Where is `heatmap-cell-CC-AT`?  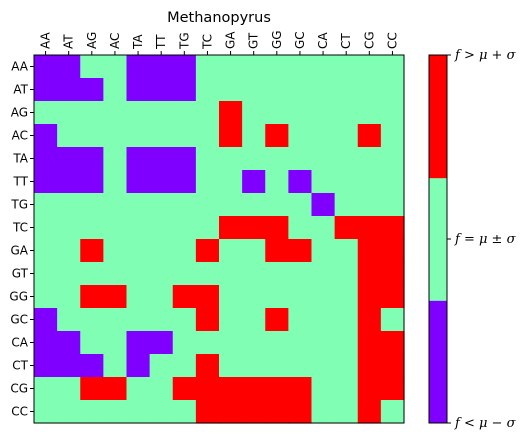 heatmap-cell-CC-AT is located at coordinates (69, 412).